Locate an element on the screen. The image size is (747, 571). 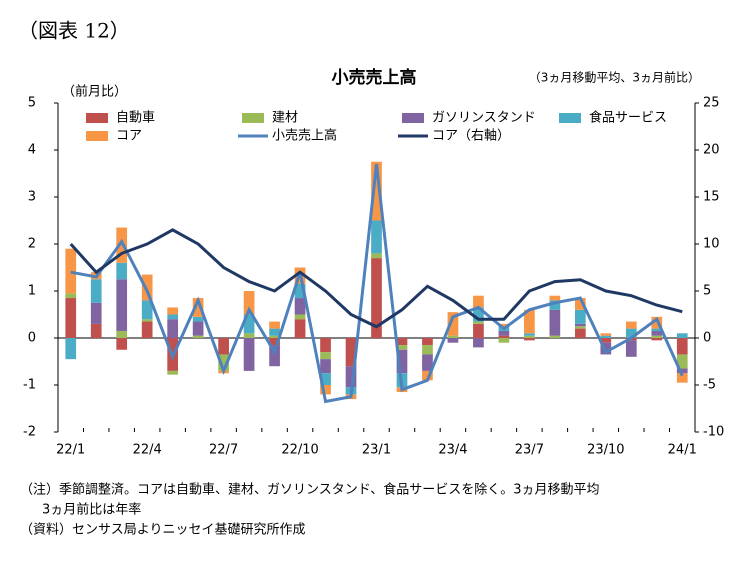
y2-label: （3ヵ月移動平均、3ヵ月前比） is located at coordinates (614, 77).